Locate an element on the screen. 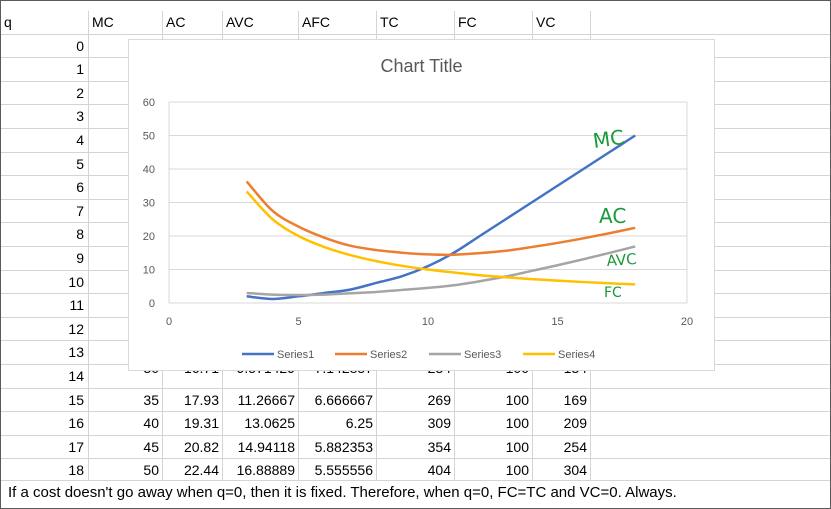 The image size is (831, 509). table-row: 17 45 20.82 14.94118 5.882353 354 100 254 is located at coordinates (415, 447).